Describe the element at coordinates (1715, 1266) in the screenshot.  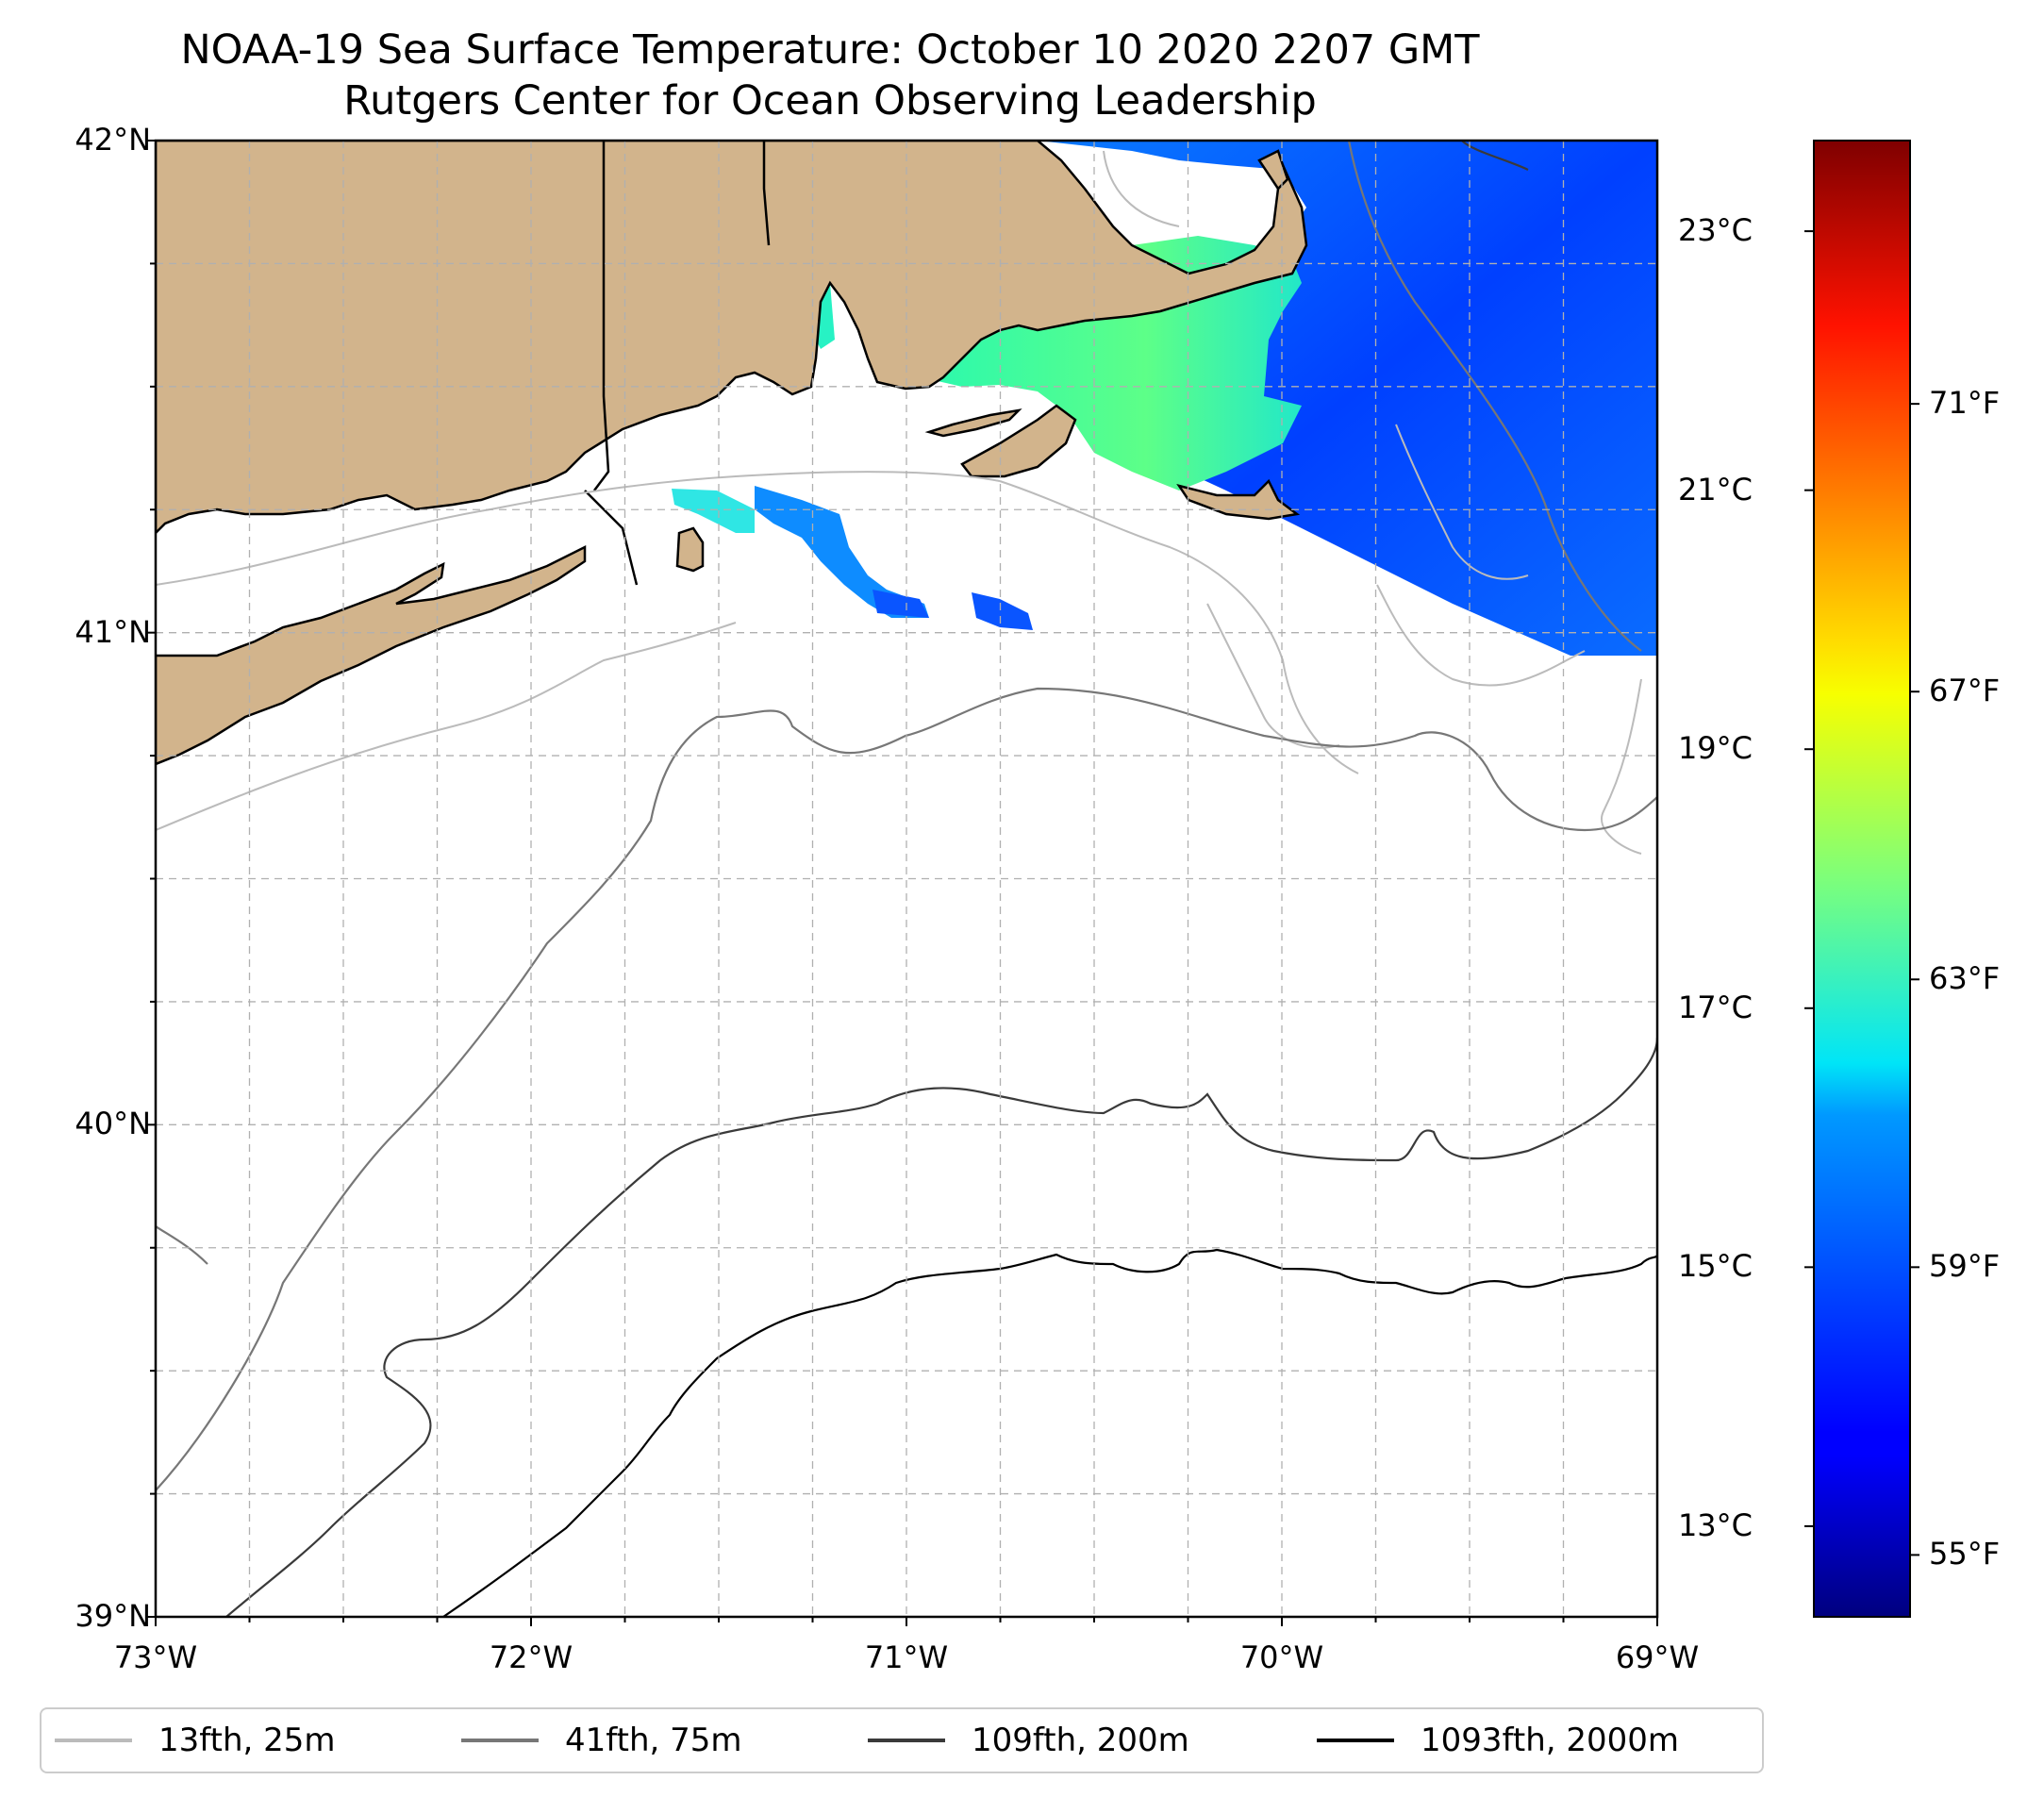
I see `colorbar-celsius-label: 15°C` at that location.